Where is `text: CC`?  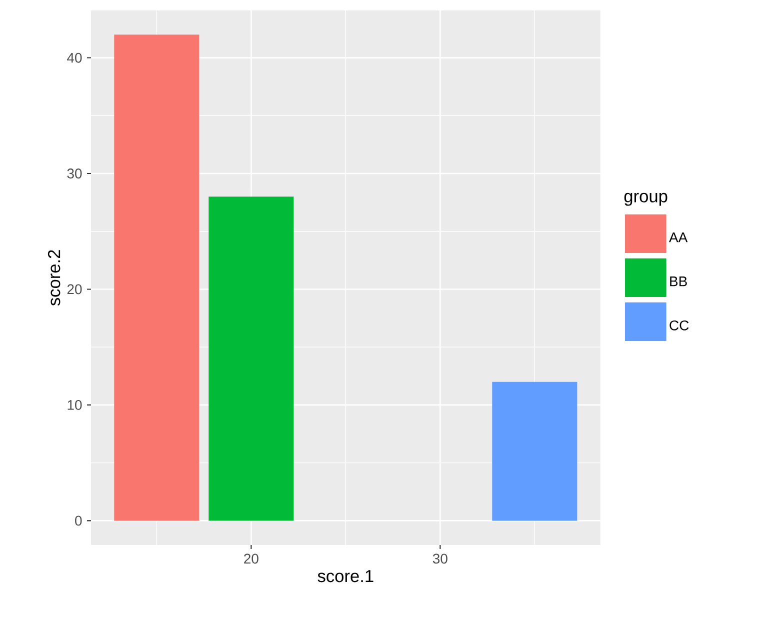
text: CC is located at coordinates (679, 325).